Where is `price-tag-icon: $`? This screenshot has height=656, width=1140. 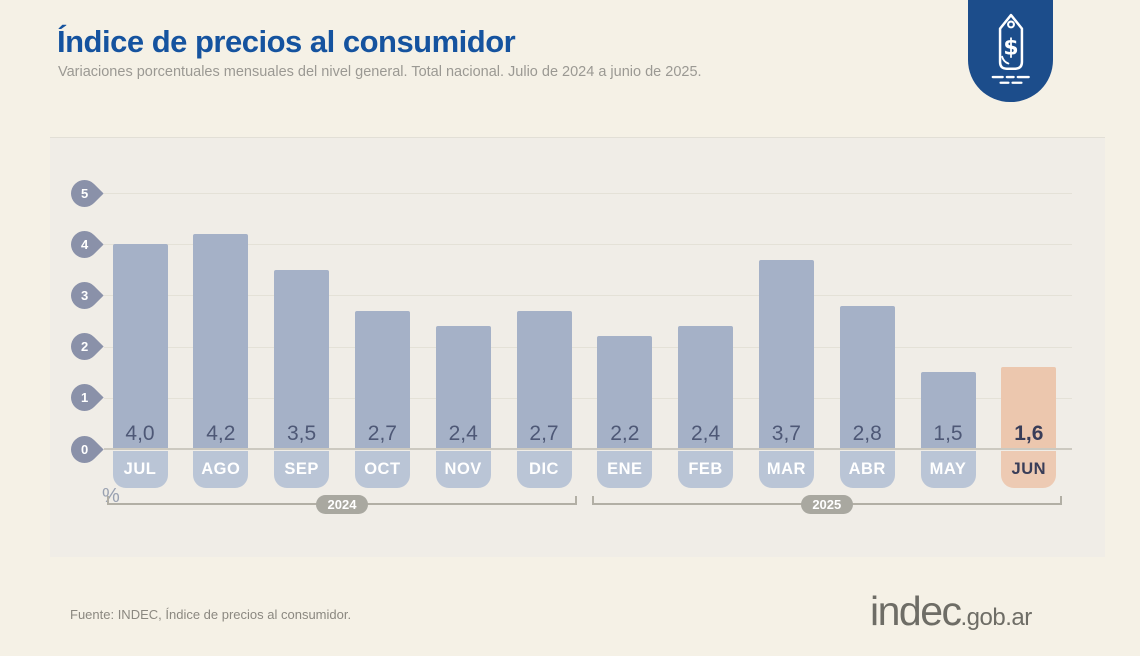 price-tag-icon: $ is located at coordinates (1010, 48).